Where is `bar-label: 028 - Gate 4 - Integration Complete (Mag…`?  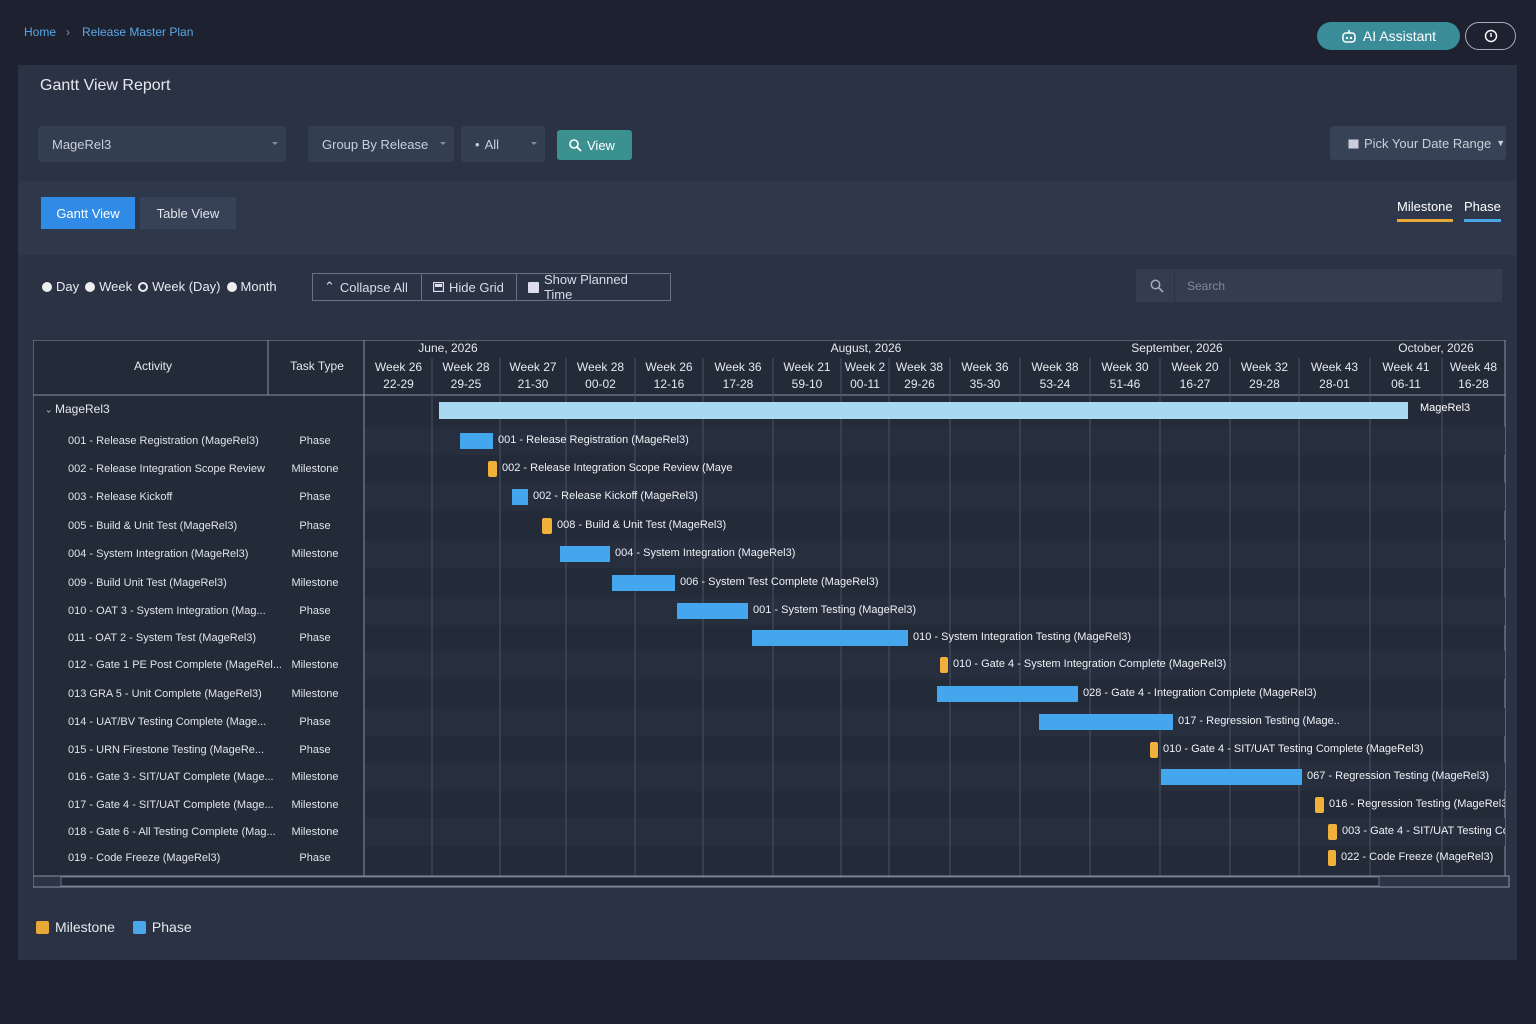 bar-label: 028 - Gate 4 - Integration Complete (Mag… is located at coordinates (1200, 693).